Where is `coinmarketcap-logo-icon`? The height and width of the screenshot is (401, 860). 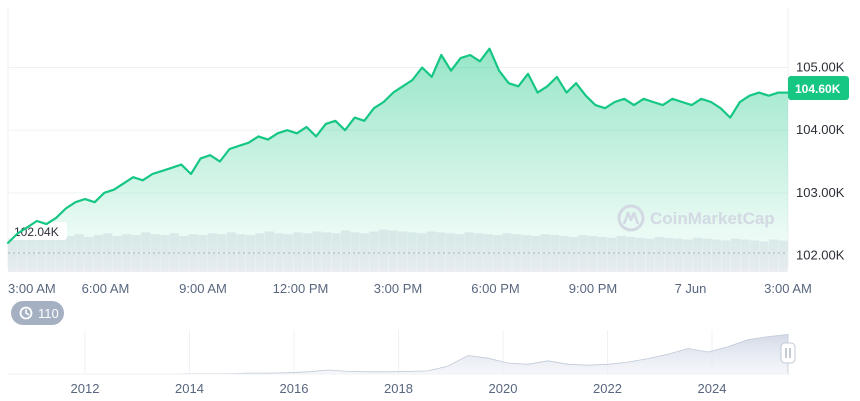 coinmarketcap-logo-icon is located at coordinates (631, 218).